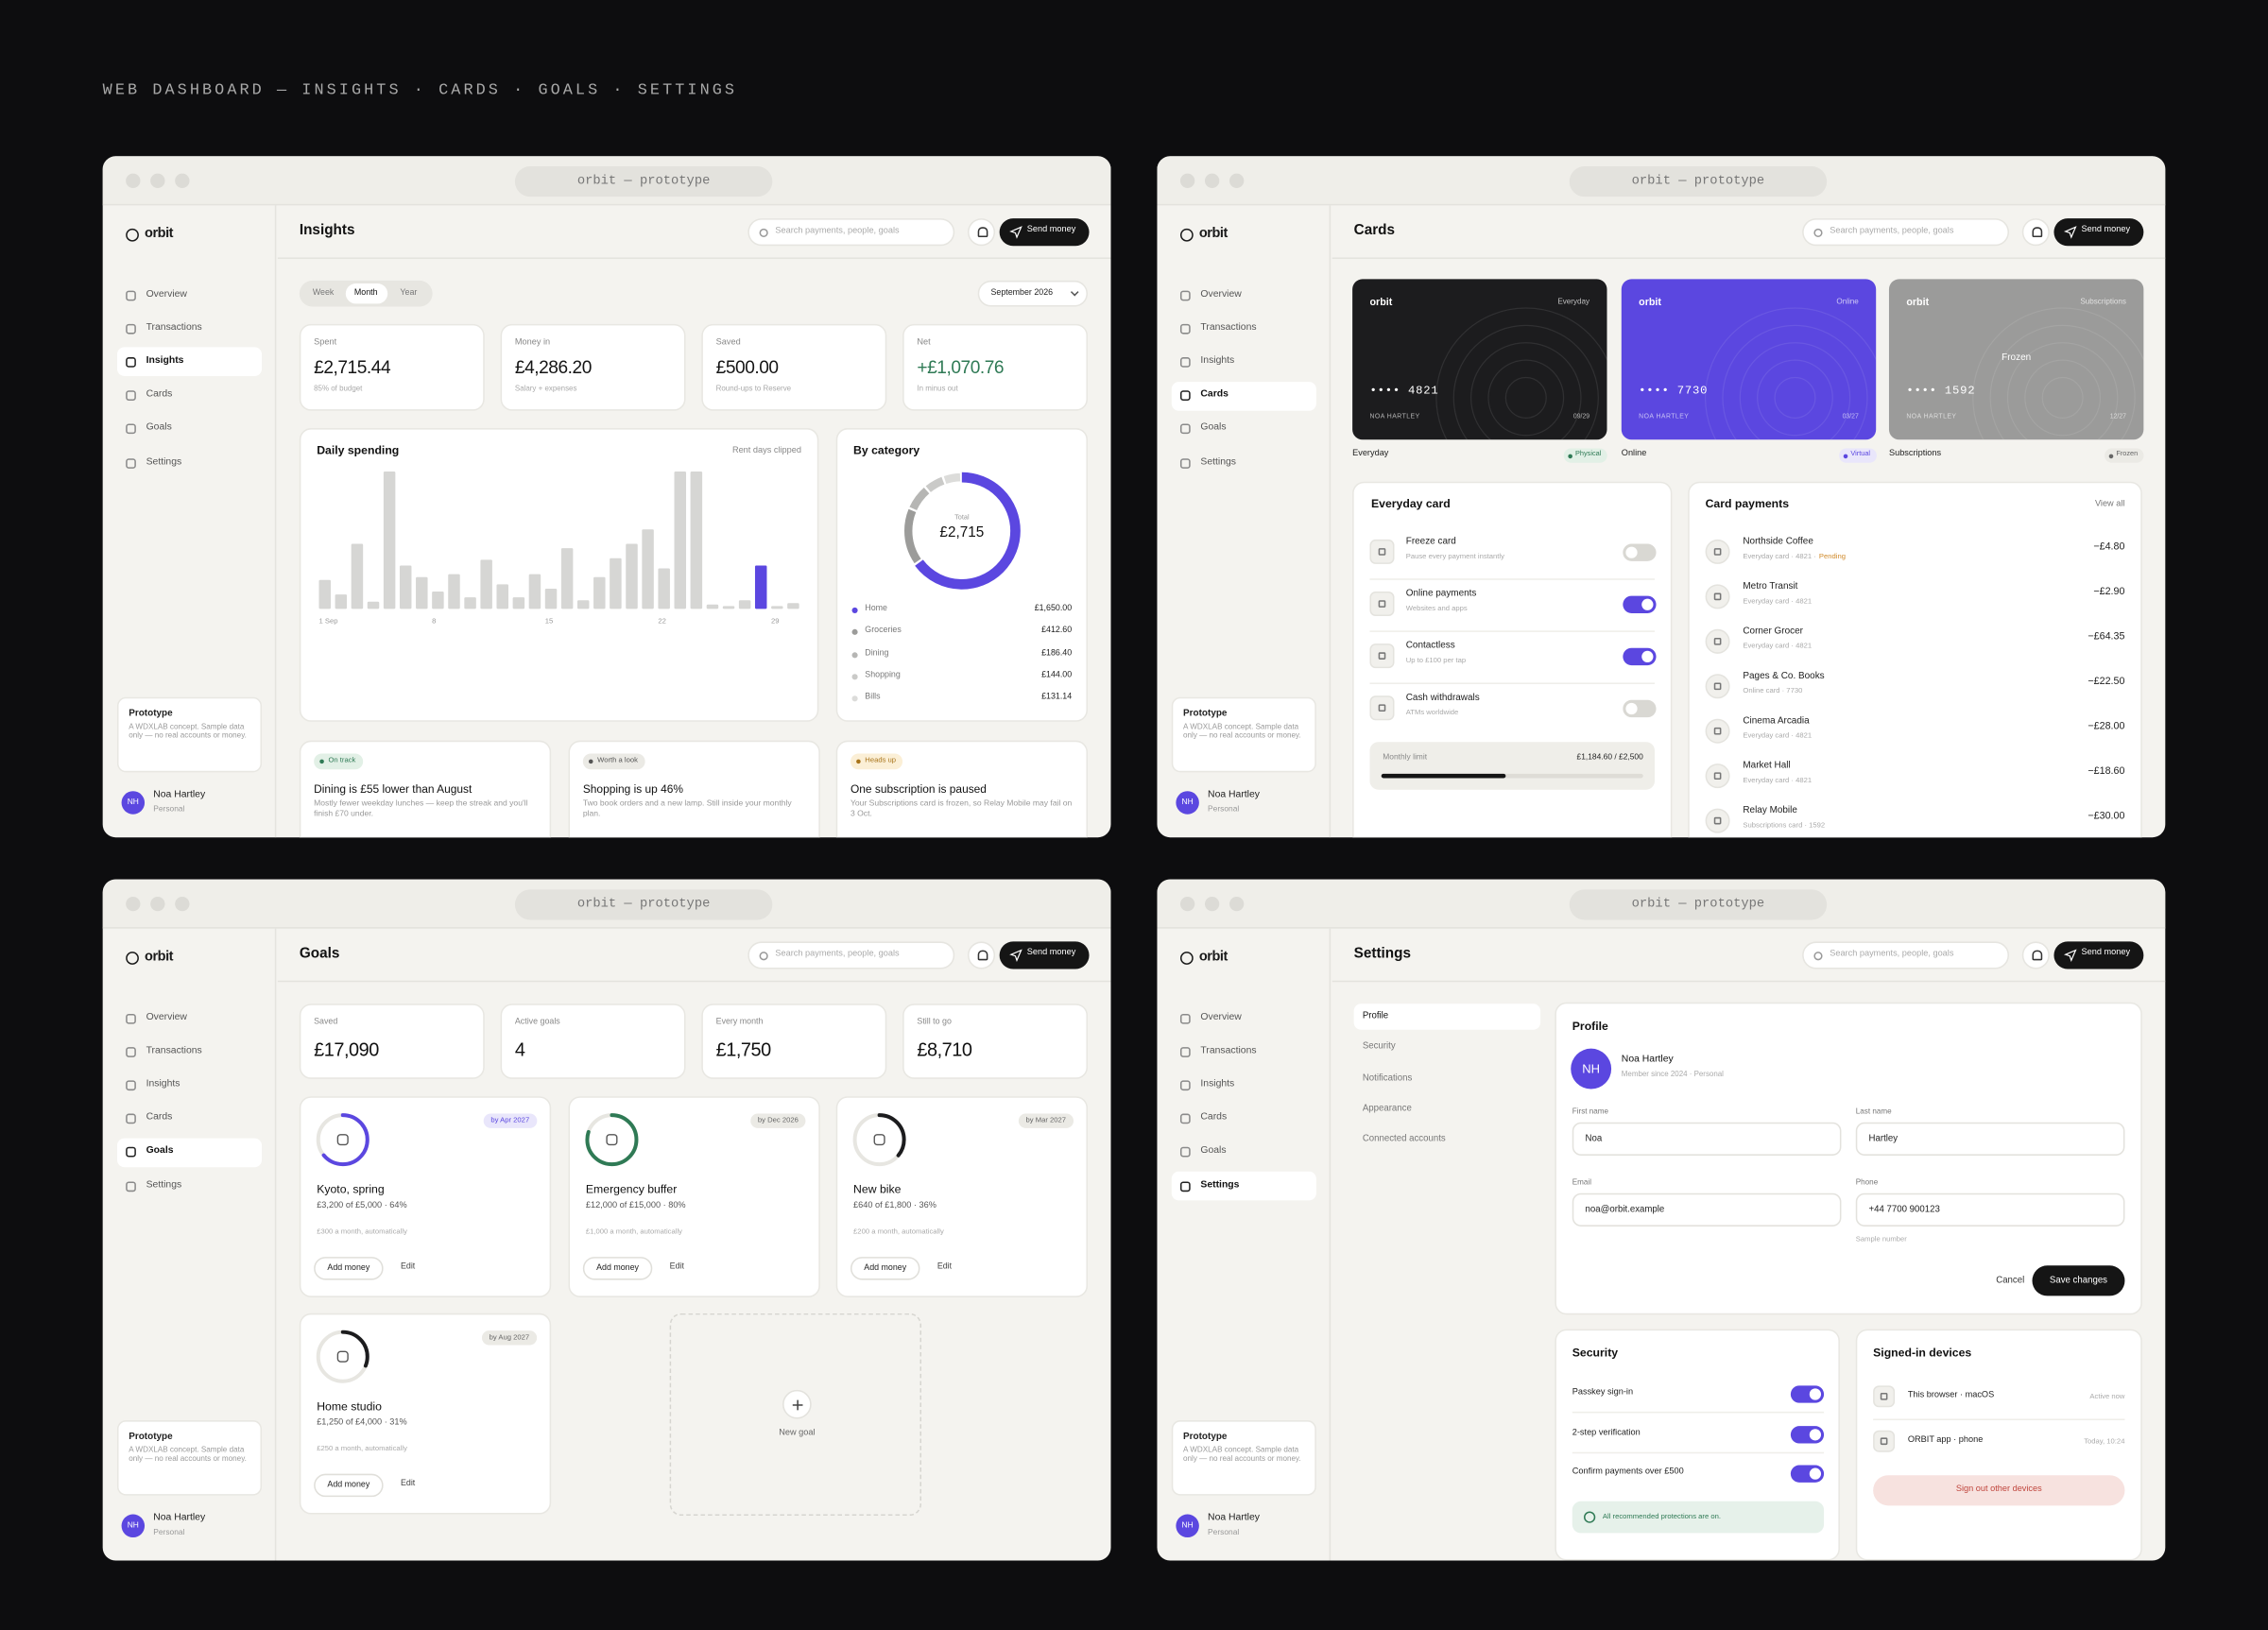 This screenshot has height=1630, width=2268. What do you see at coordinates (351, 1189) in the screenshot?
I see `goal-name: Kyoto, spring` at bounding box center [351, 1189].